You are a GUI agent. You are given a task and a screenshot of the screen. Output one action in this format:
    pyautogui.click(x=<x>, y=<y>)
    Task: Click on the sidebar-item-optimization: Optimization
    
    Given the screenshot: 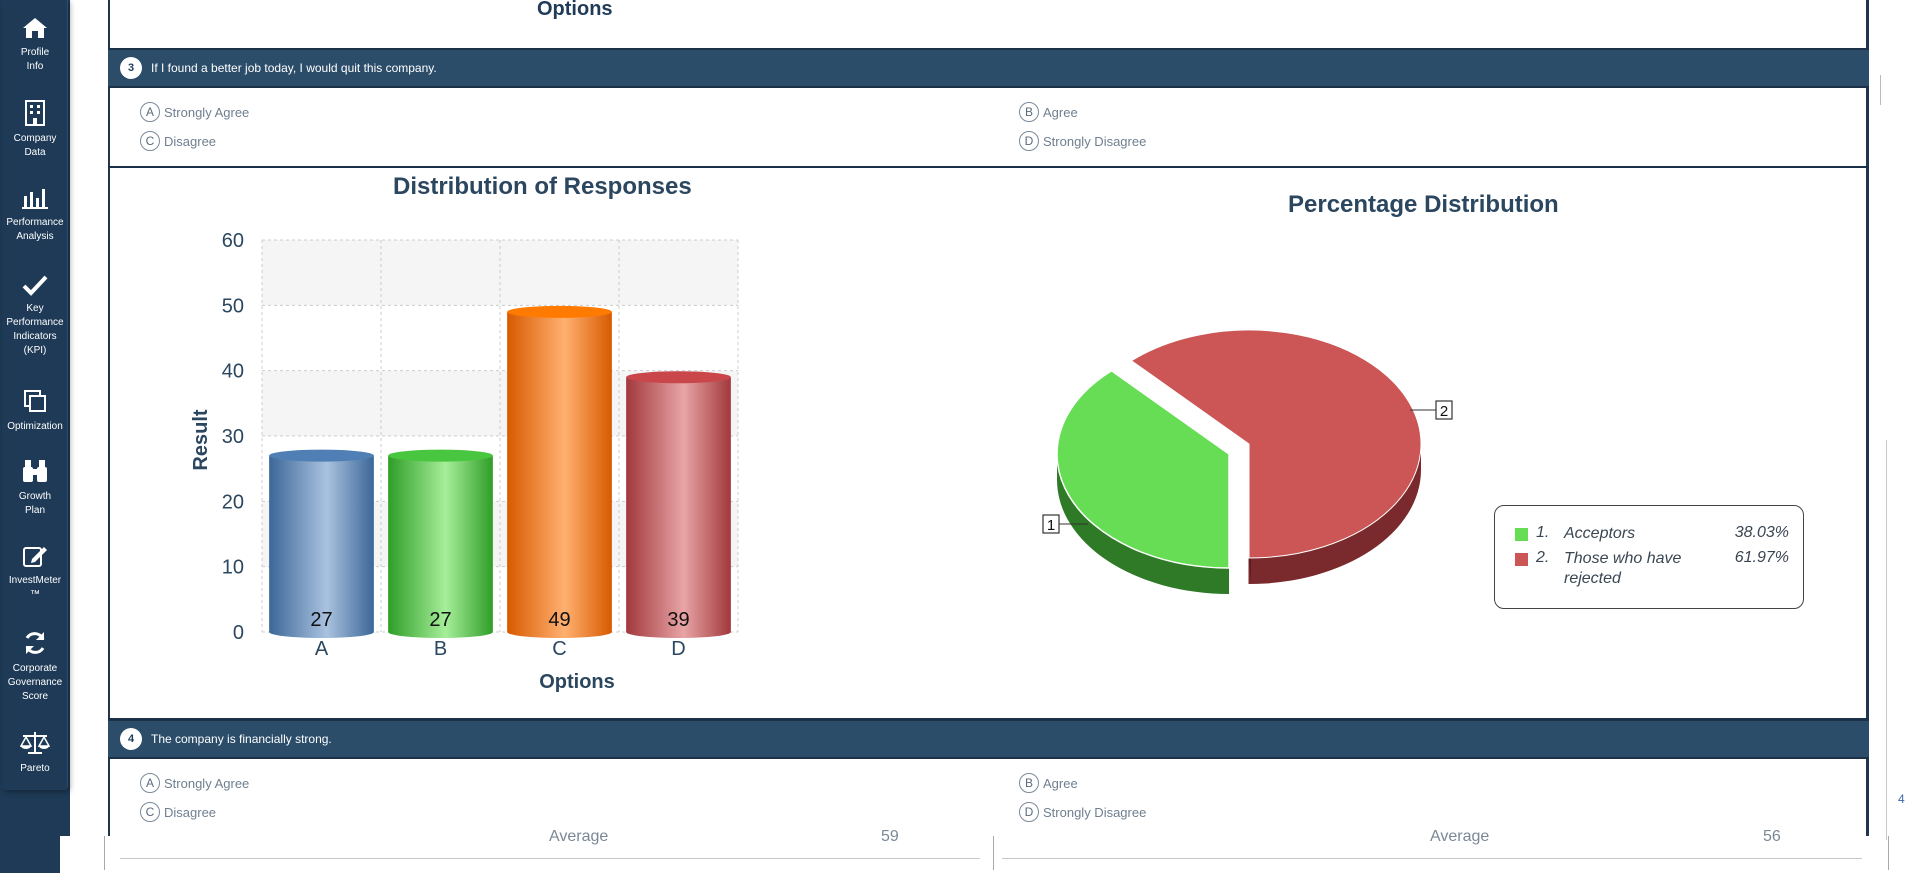 What is the action you would take?
    pyautogui.click(x=35, y=411)
    